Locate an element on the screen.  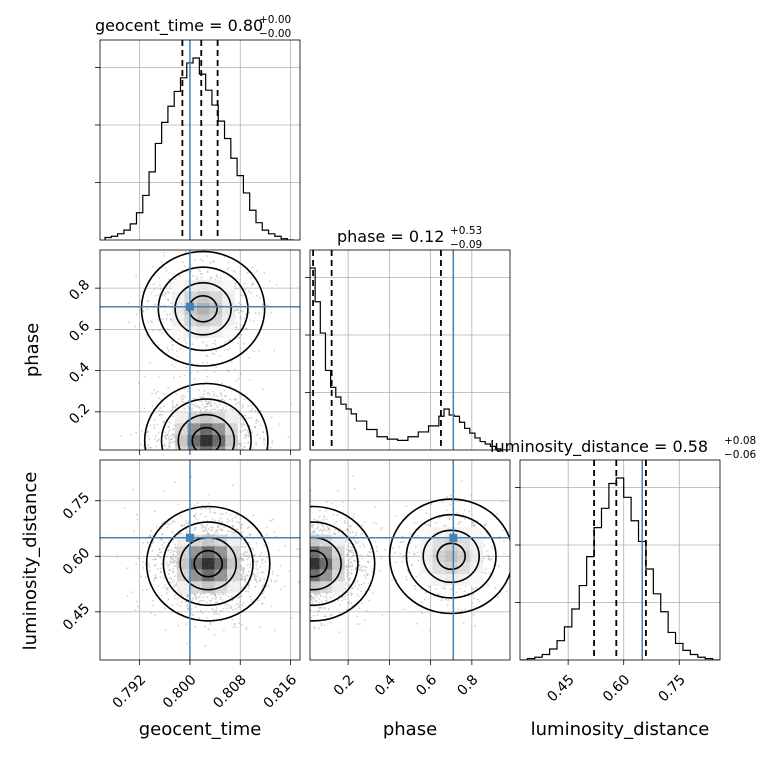
quantile-lines-geocent-time is located at coordinates (200, 140).